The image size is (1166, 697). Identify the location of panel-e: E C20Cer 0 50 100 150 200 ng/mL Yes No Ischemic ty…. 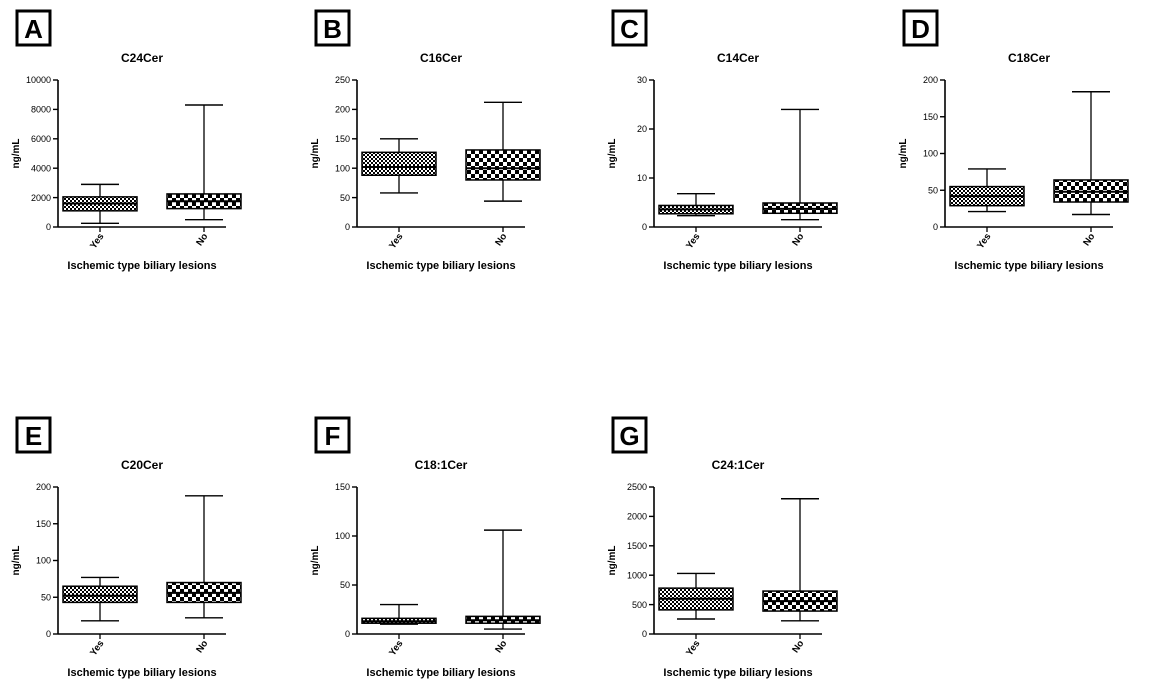
(158, 556).